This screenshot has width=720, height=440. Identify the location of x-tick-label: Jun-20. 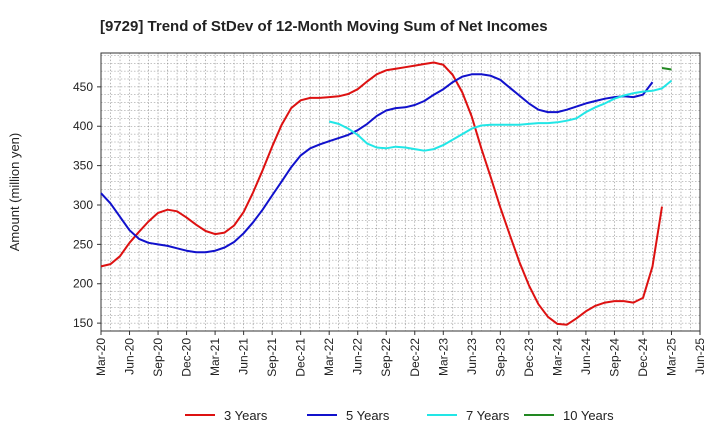
(130, 356).